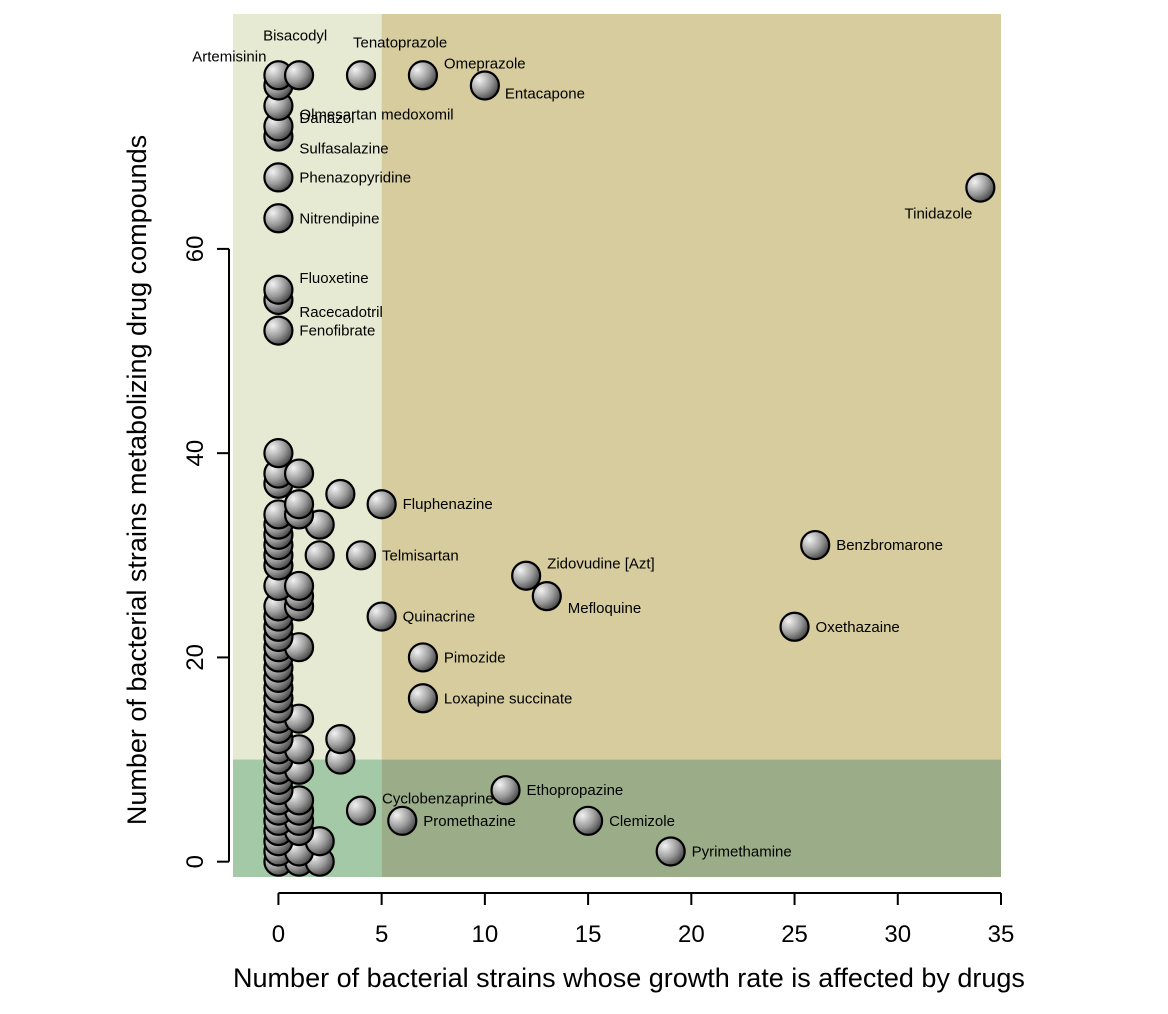 The width and height of the screenshot is (1168, 1014). I want to click on point-label: Benzbromarone, so click(889, 545).